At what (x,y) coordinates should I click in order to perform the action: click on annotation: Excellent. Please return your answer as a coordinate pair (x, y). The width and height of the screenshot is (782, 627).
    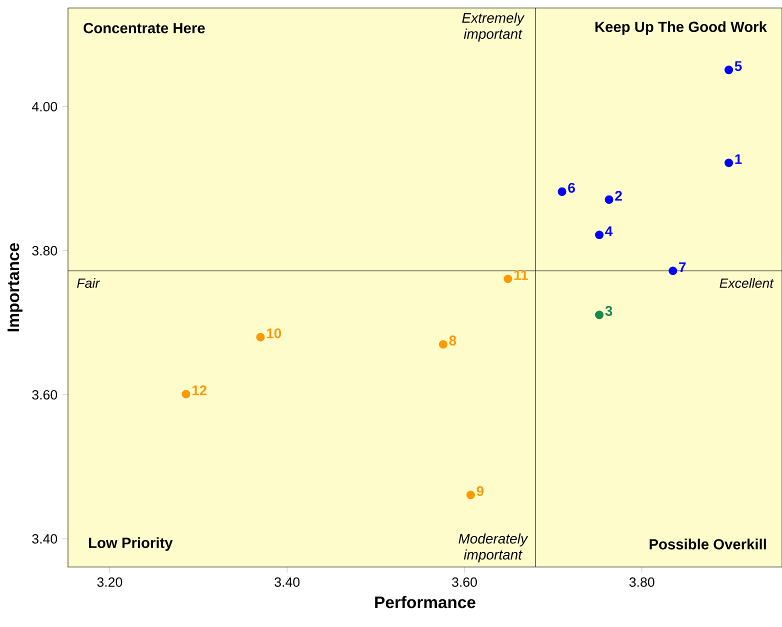
    Looking at the image, I should click on (747, 283).